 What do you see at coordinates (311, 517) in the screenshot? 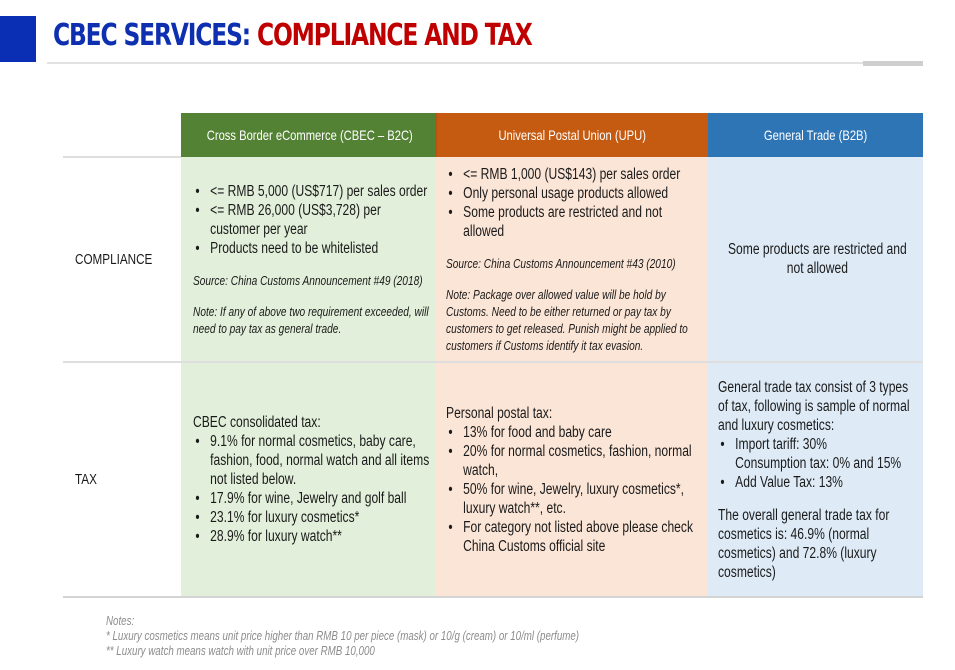
I see `list-item: 23.1% for luxury cosmetics*` at bounding box center [311, 517].